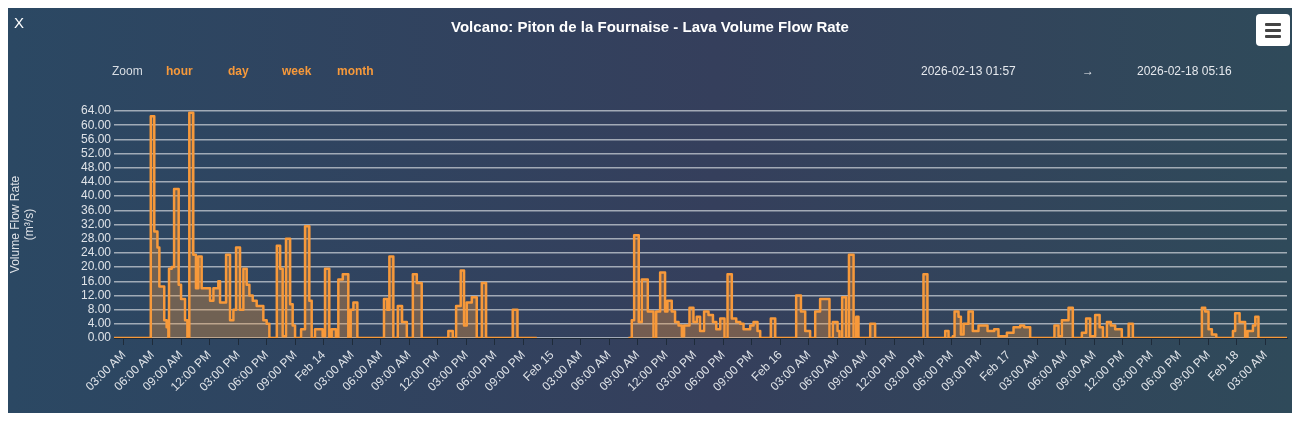 Image resolution: width=1300 pixels, height=421 pixels. What do you see at coordinates (99, 337) in the screenshot?
I see `y-tick-label: 0.00` at bounding box center [99, 337].